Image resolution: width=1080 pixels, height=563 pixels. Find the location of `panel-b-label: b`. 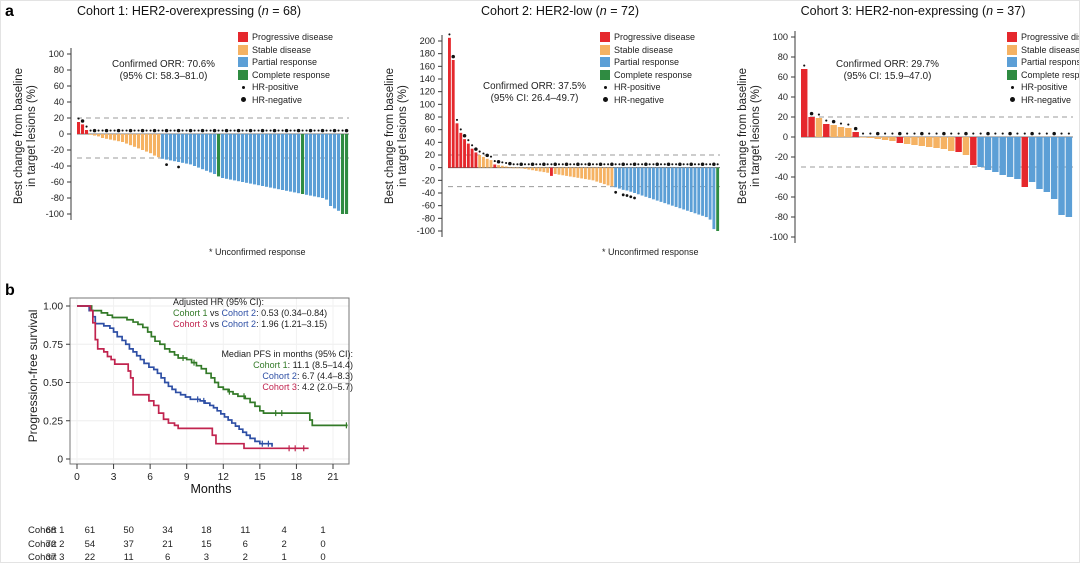

panel-b-label: b is located at coordinates (10, 290).